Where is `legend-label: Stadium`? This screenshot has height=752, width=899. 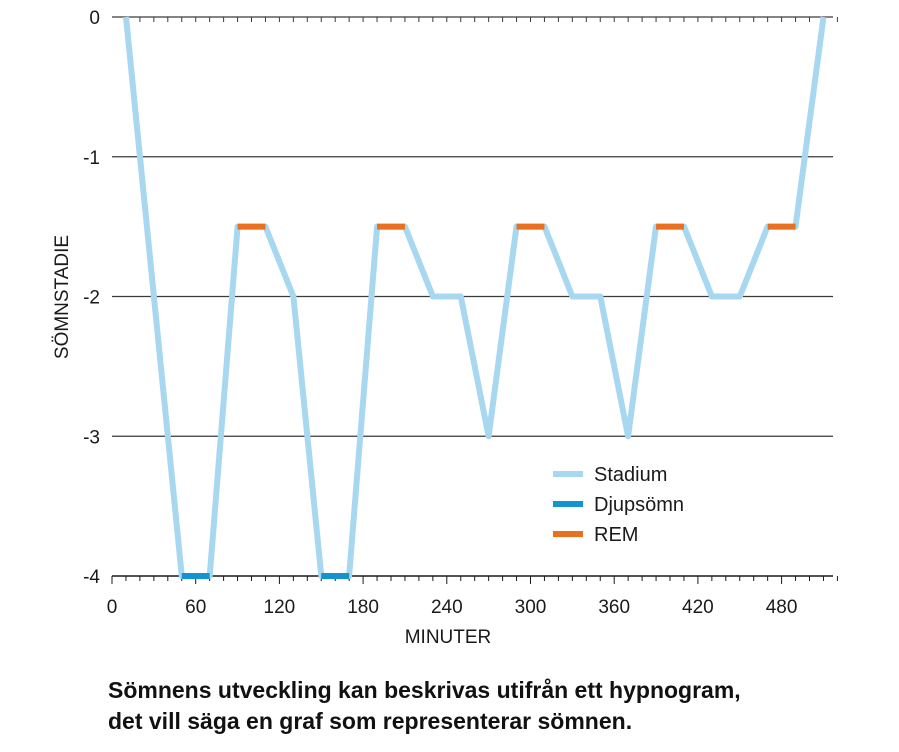 legend-label: Stadium is located at coordinates (630, 475).